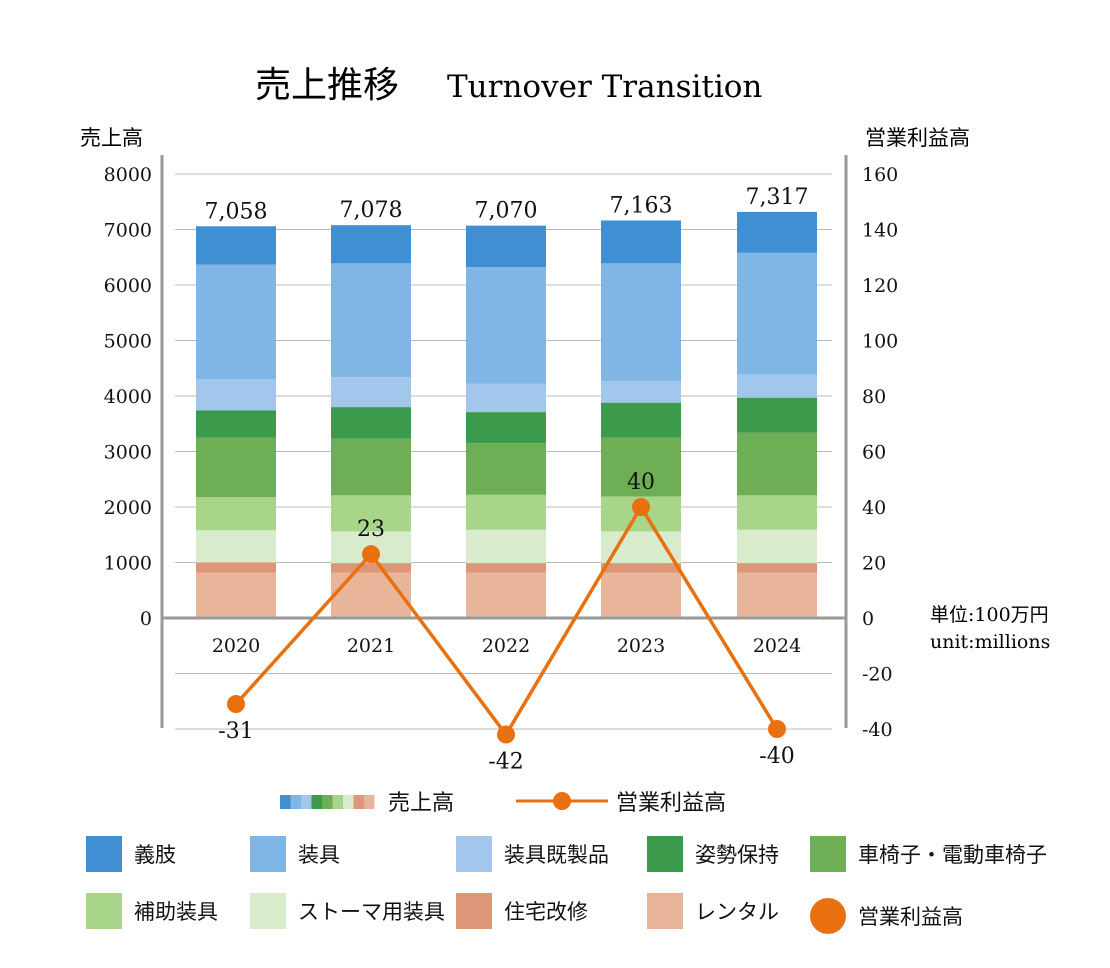 The height and width of the screenshot is (968, 1110). What do you see at coordinates (604, 87) in the screenshot?
I see `chart-title-en: Turnover Transition` at bounding box center [604, 87].